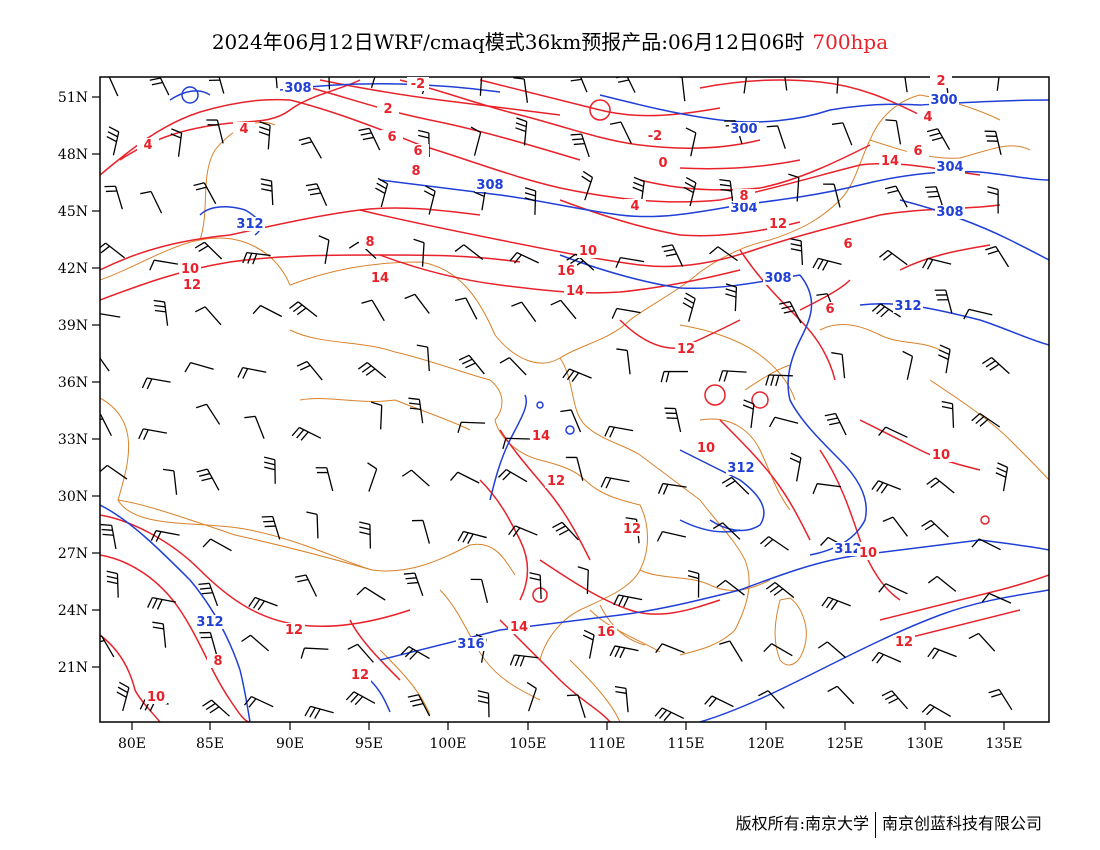  What do you see at coordinates (845, 744) in the screenshot?
I see `lon-label: 125E` at bounding box center [845, 744].